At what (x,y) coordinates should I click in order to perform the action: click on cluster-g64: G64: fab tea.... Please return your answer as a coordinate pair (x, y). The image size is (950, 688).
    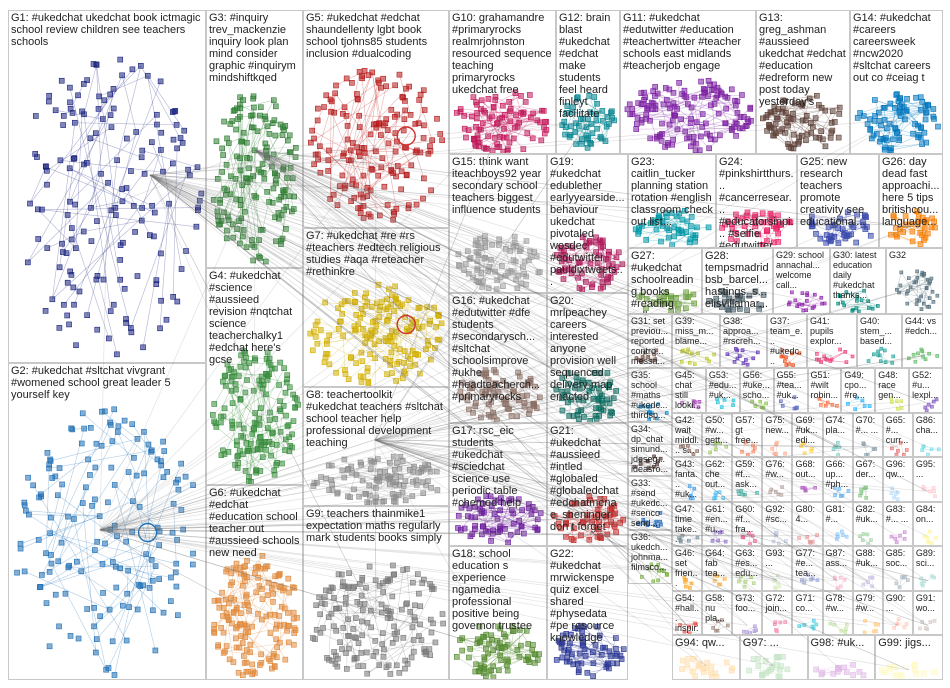
    Looking at the image, I should click on (717, 568).